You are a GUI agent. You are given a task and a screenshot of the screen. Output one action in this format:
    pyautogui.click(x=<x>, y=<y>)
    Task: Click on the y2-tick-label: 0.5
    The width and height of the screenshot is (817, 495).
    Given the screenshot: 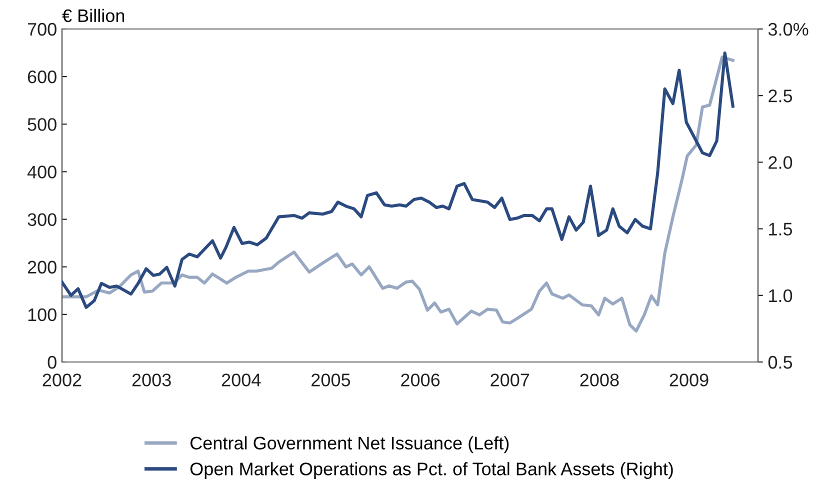 What is the action you would take?
    pyautogui.click(x=780, y=362)
    